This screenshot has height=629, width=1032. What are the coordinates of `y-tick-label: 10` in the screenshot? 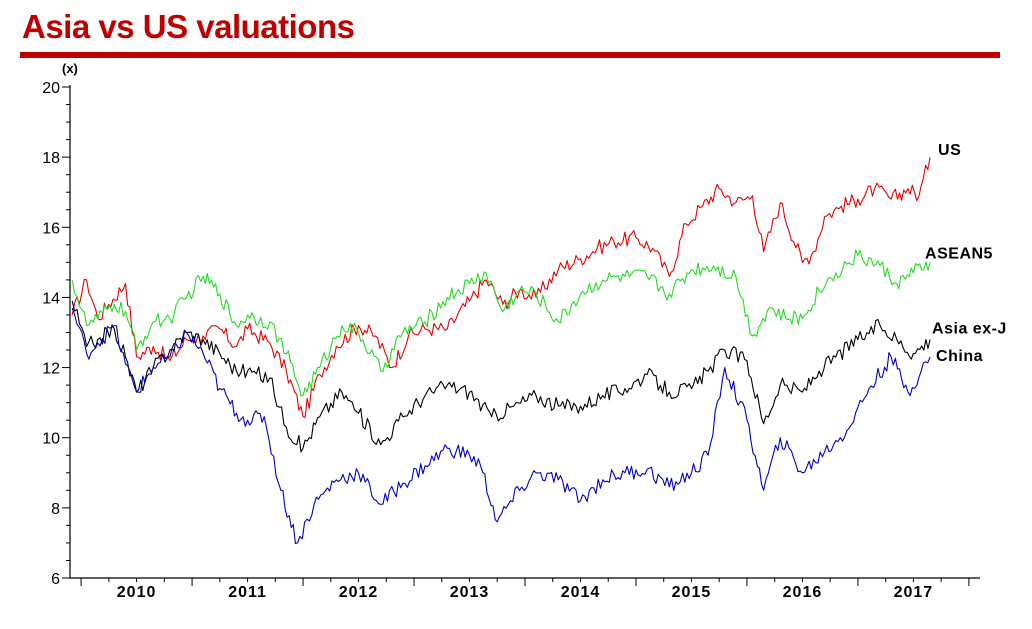 It's located at (51, 439).